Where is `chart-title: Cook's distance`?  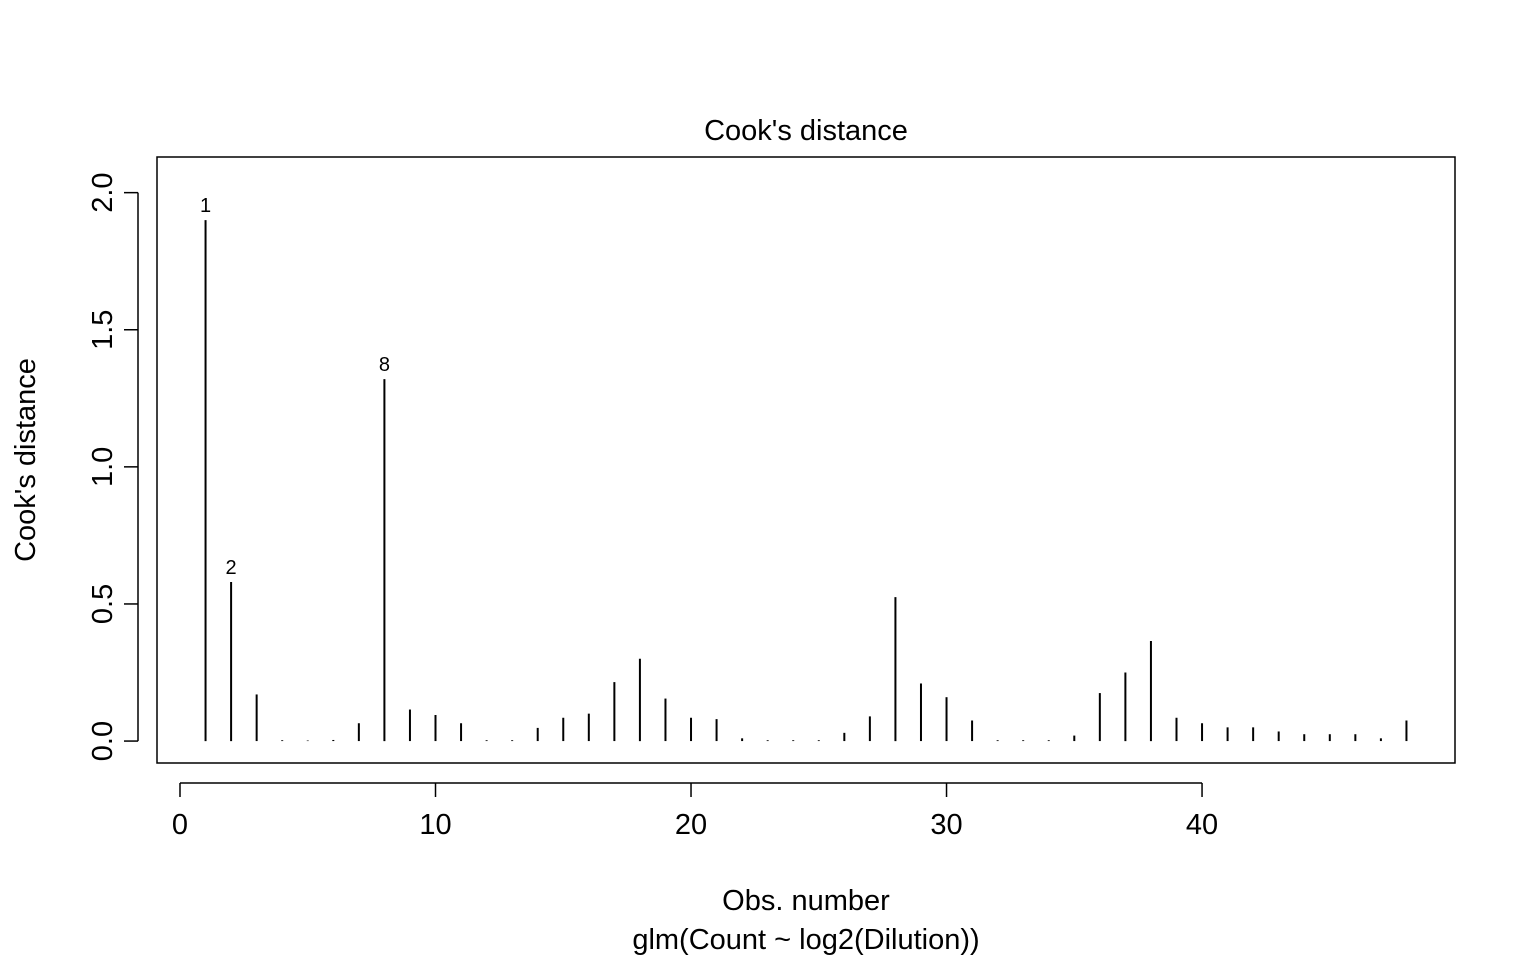 chart-title: Cook's distance is located at coordinates (806, 131).